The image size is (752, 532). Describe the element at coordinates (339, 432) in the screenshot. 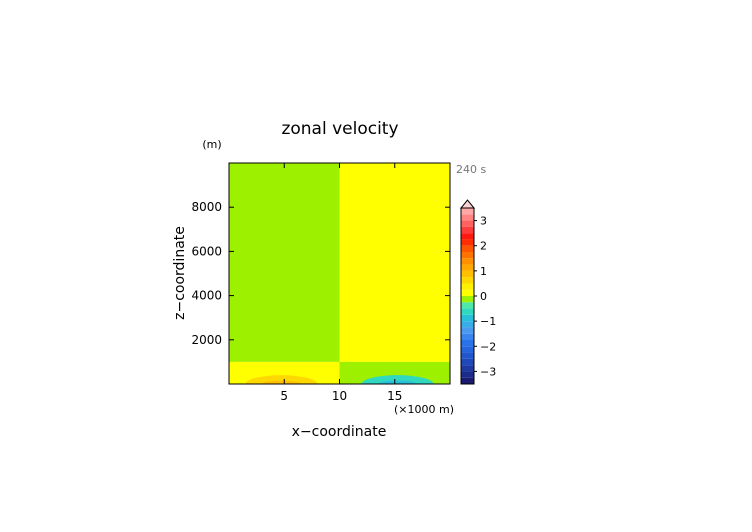

I see `x-axis-label: x−coordinate` at that location.